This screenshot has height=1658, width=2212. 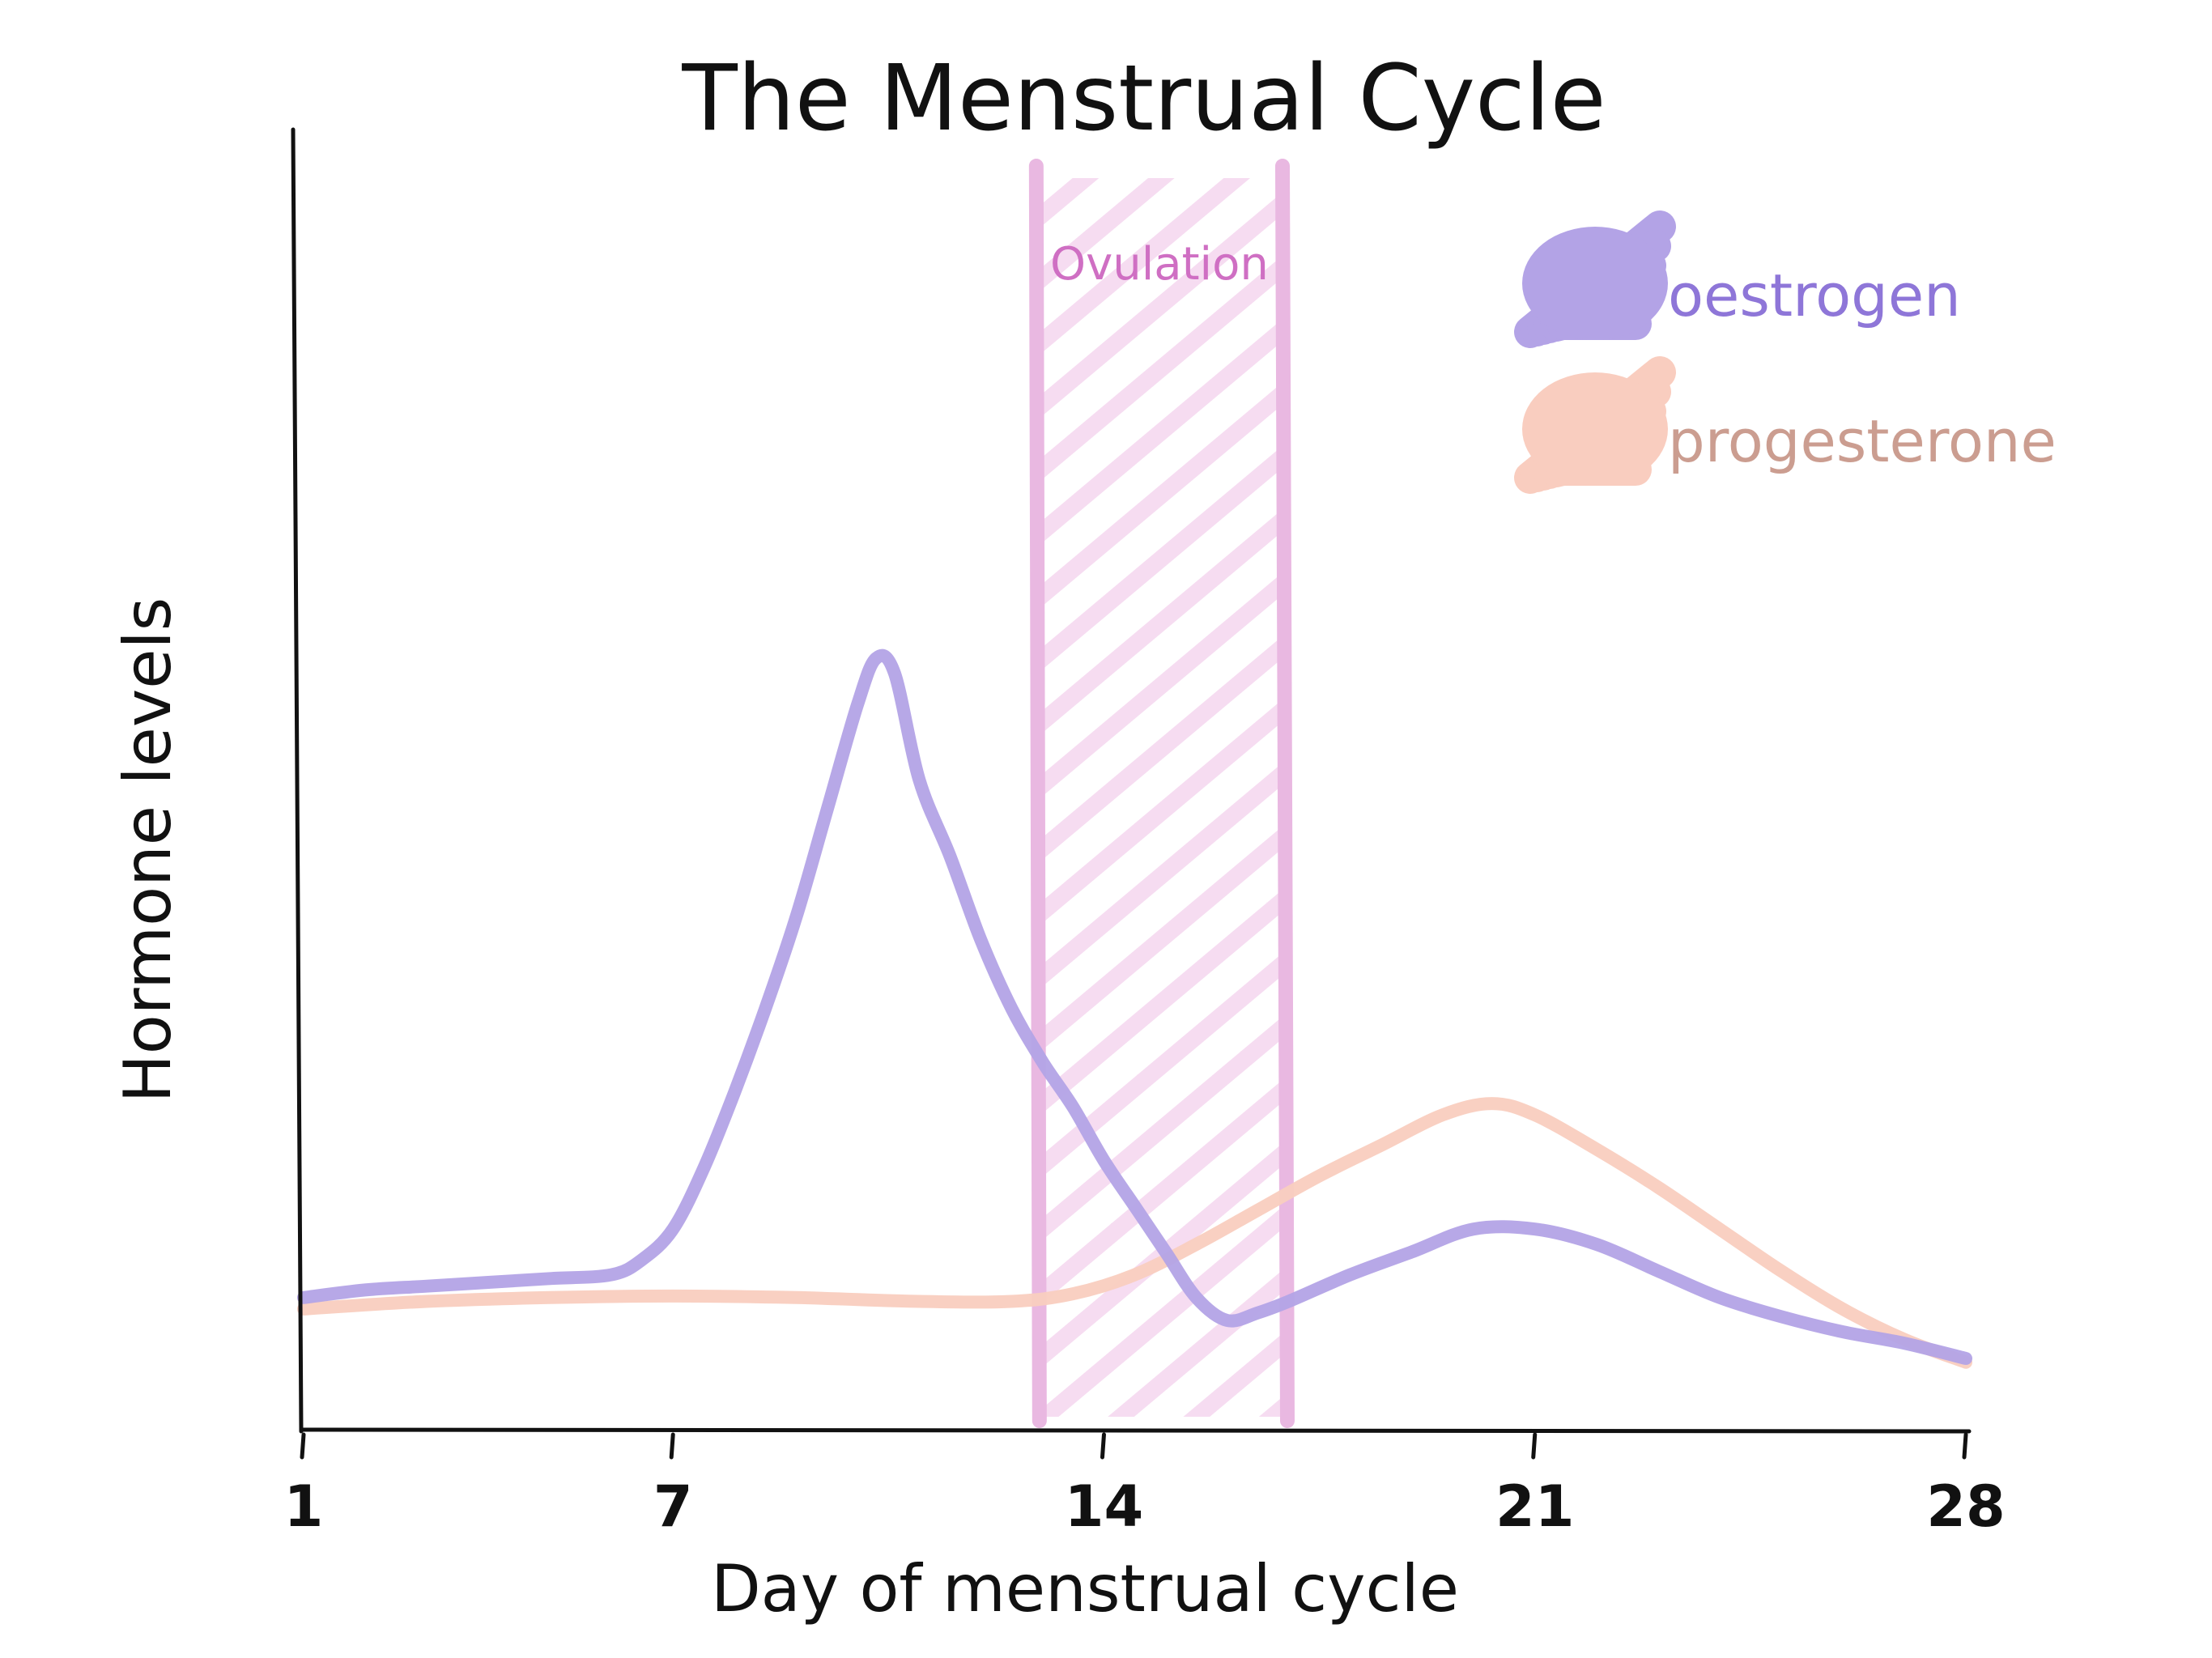 I want to click on x-tick-label-28: 28, so click(x=1965, y=1506).